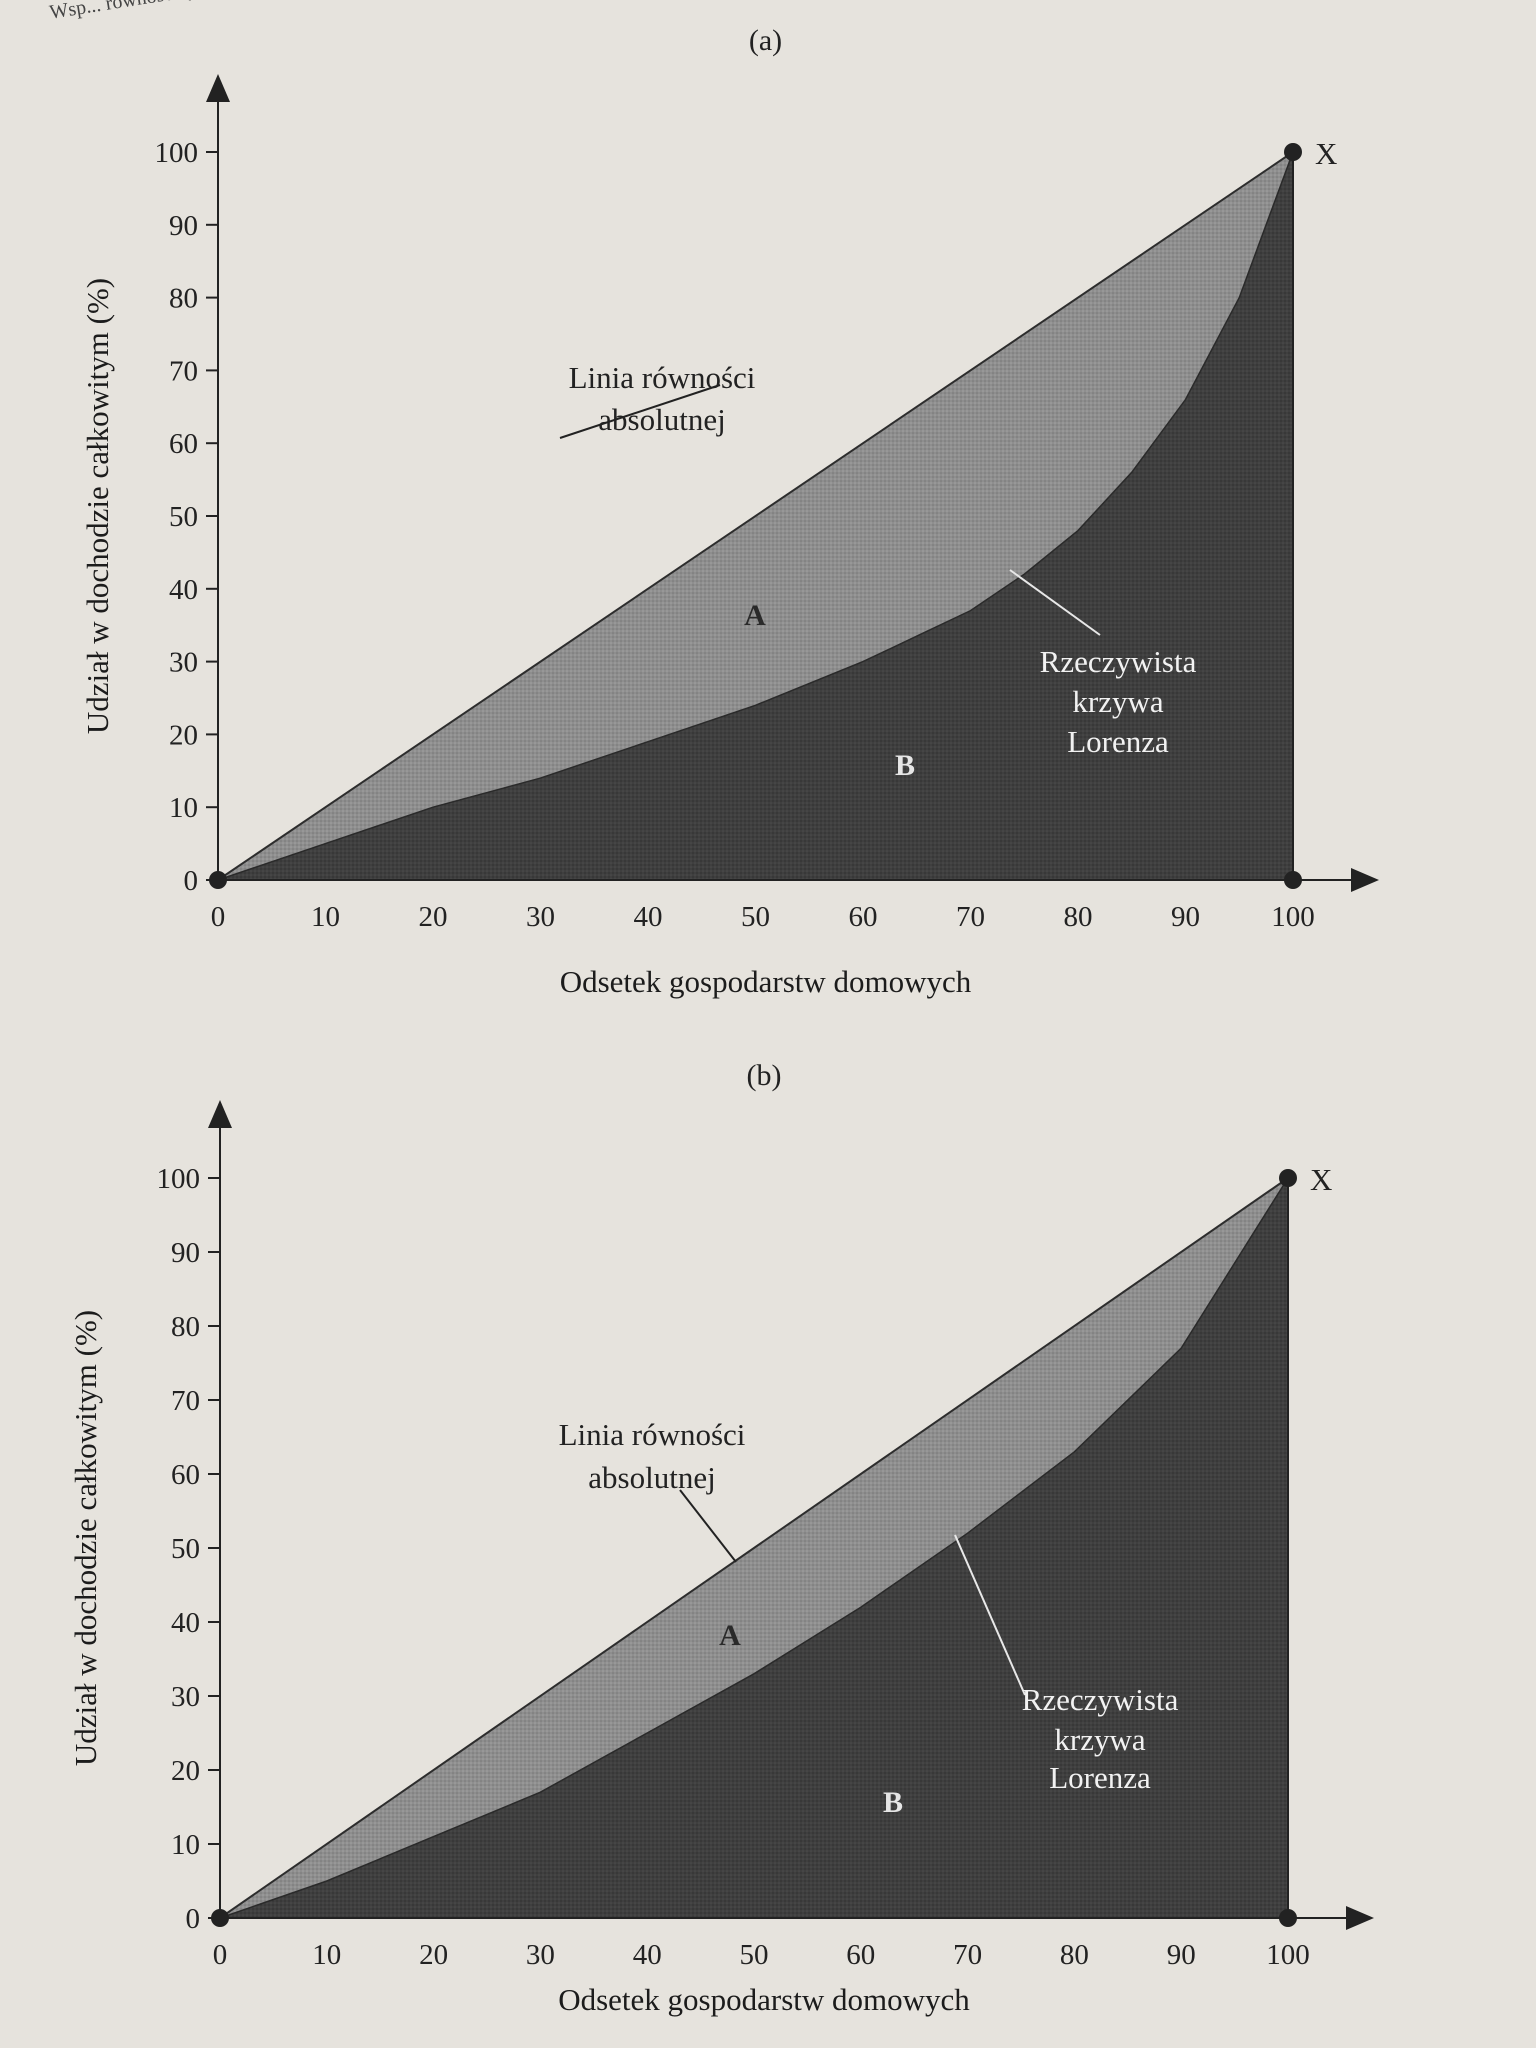  I want to click on panel-label: (a), so click(765, 40).